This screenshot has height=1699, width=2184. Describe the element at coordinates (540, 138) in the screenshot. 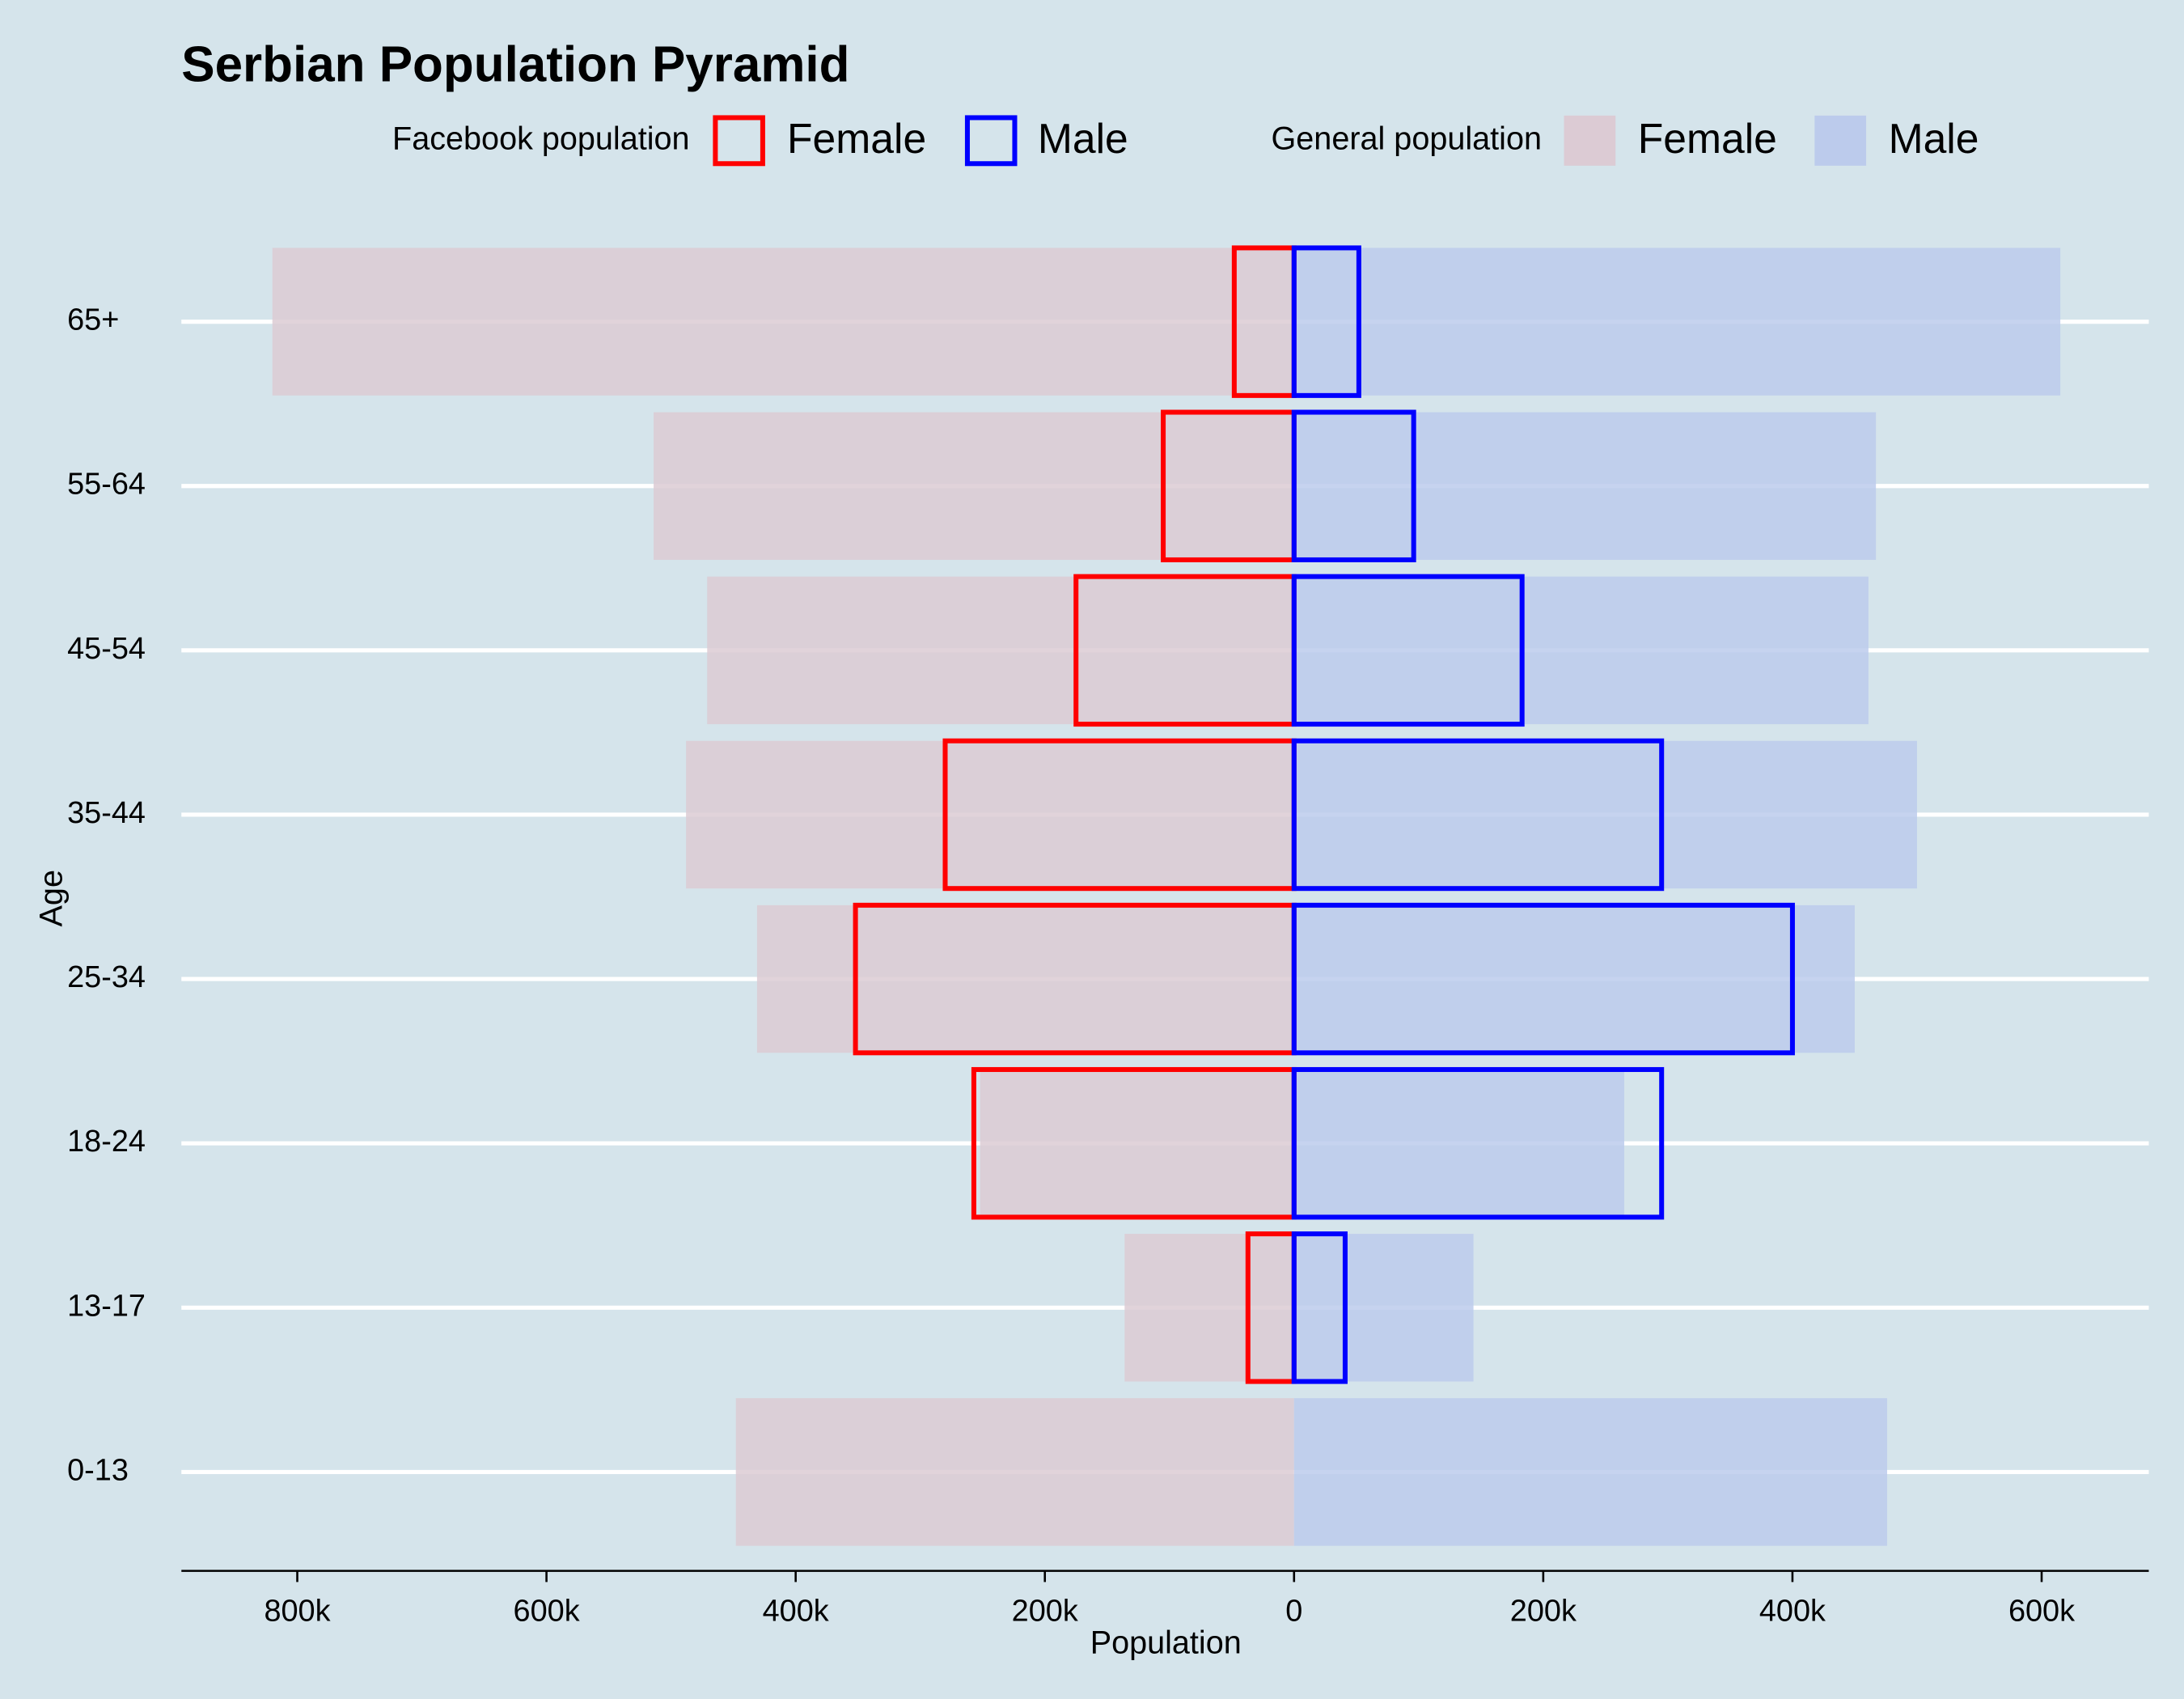

I see `legend-title: Facebook population` at that location.